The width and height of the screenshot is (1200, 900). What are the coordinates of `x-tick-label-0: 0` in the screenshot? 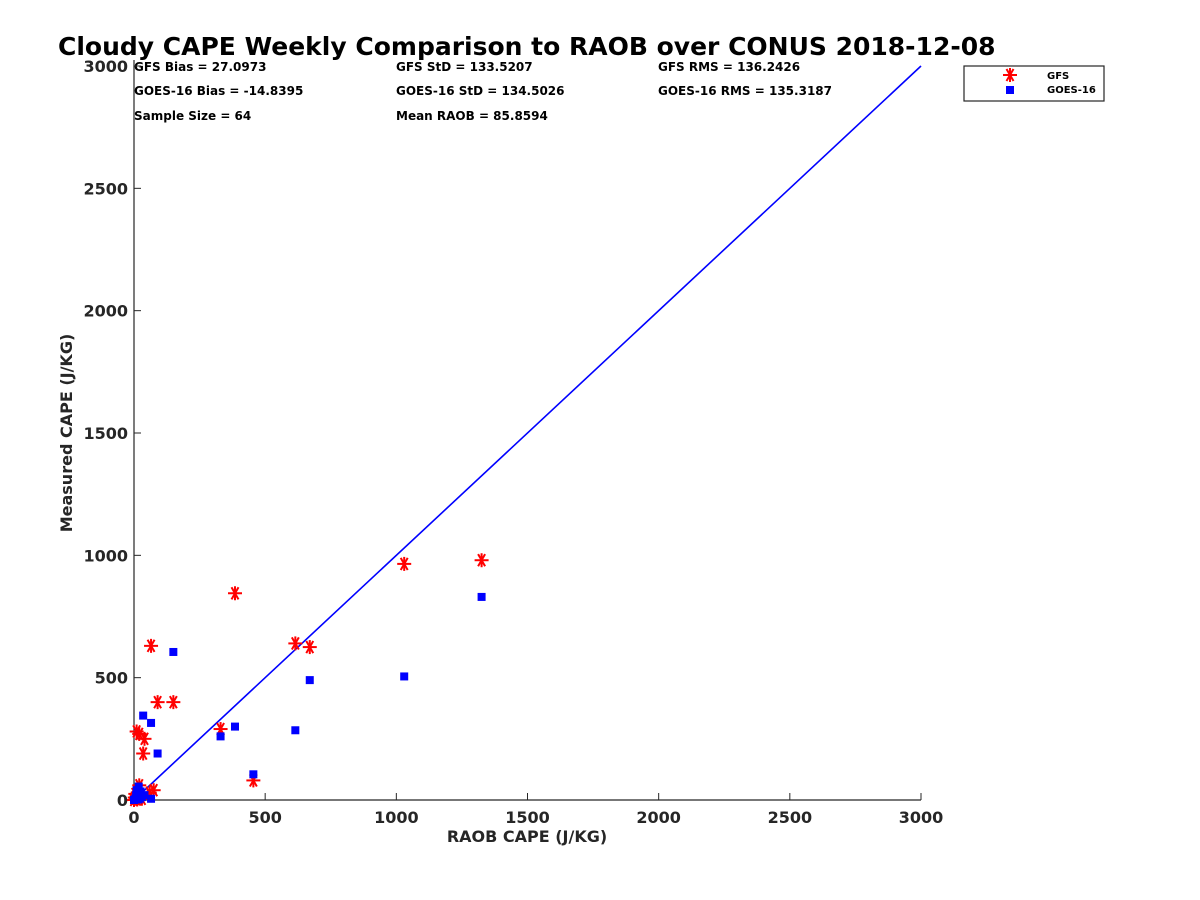 It's located at (133, 817).